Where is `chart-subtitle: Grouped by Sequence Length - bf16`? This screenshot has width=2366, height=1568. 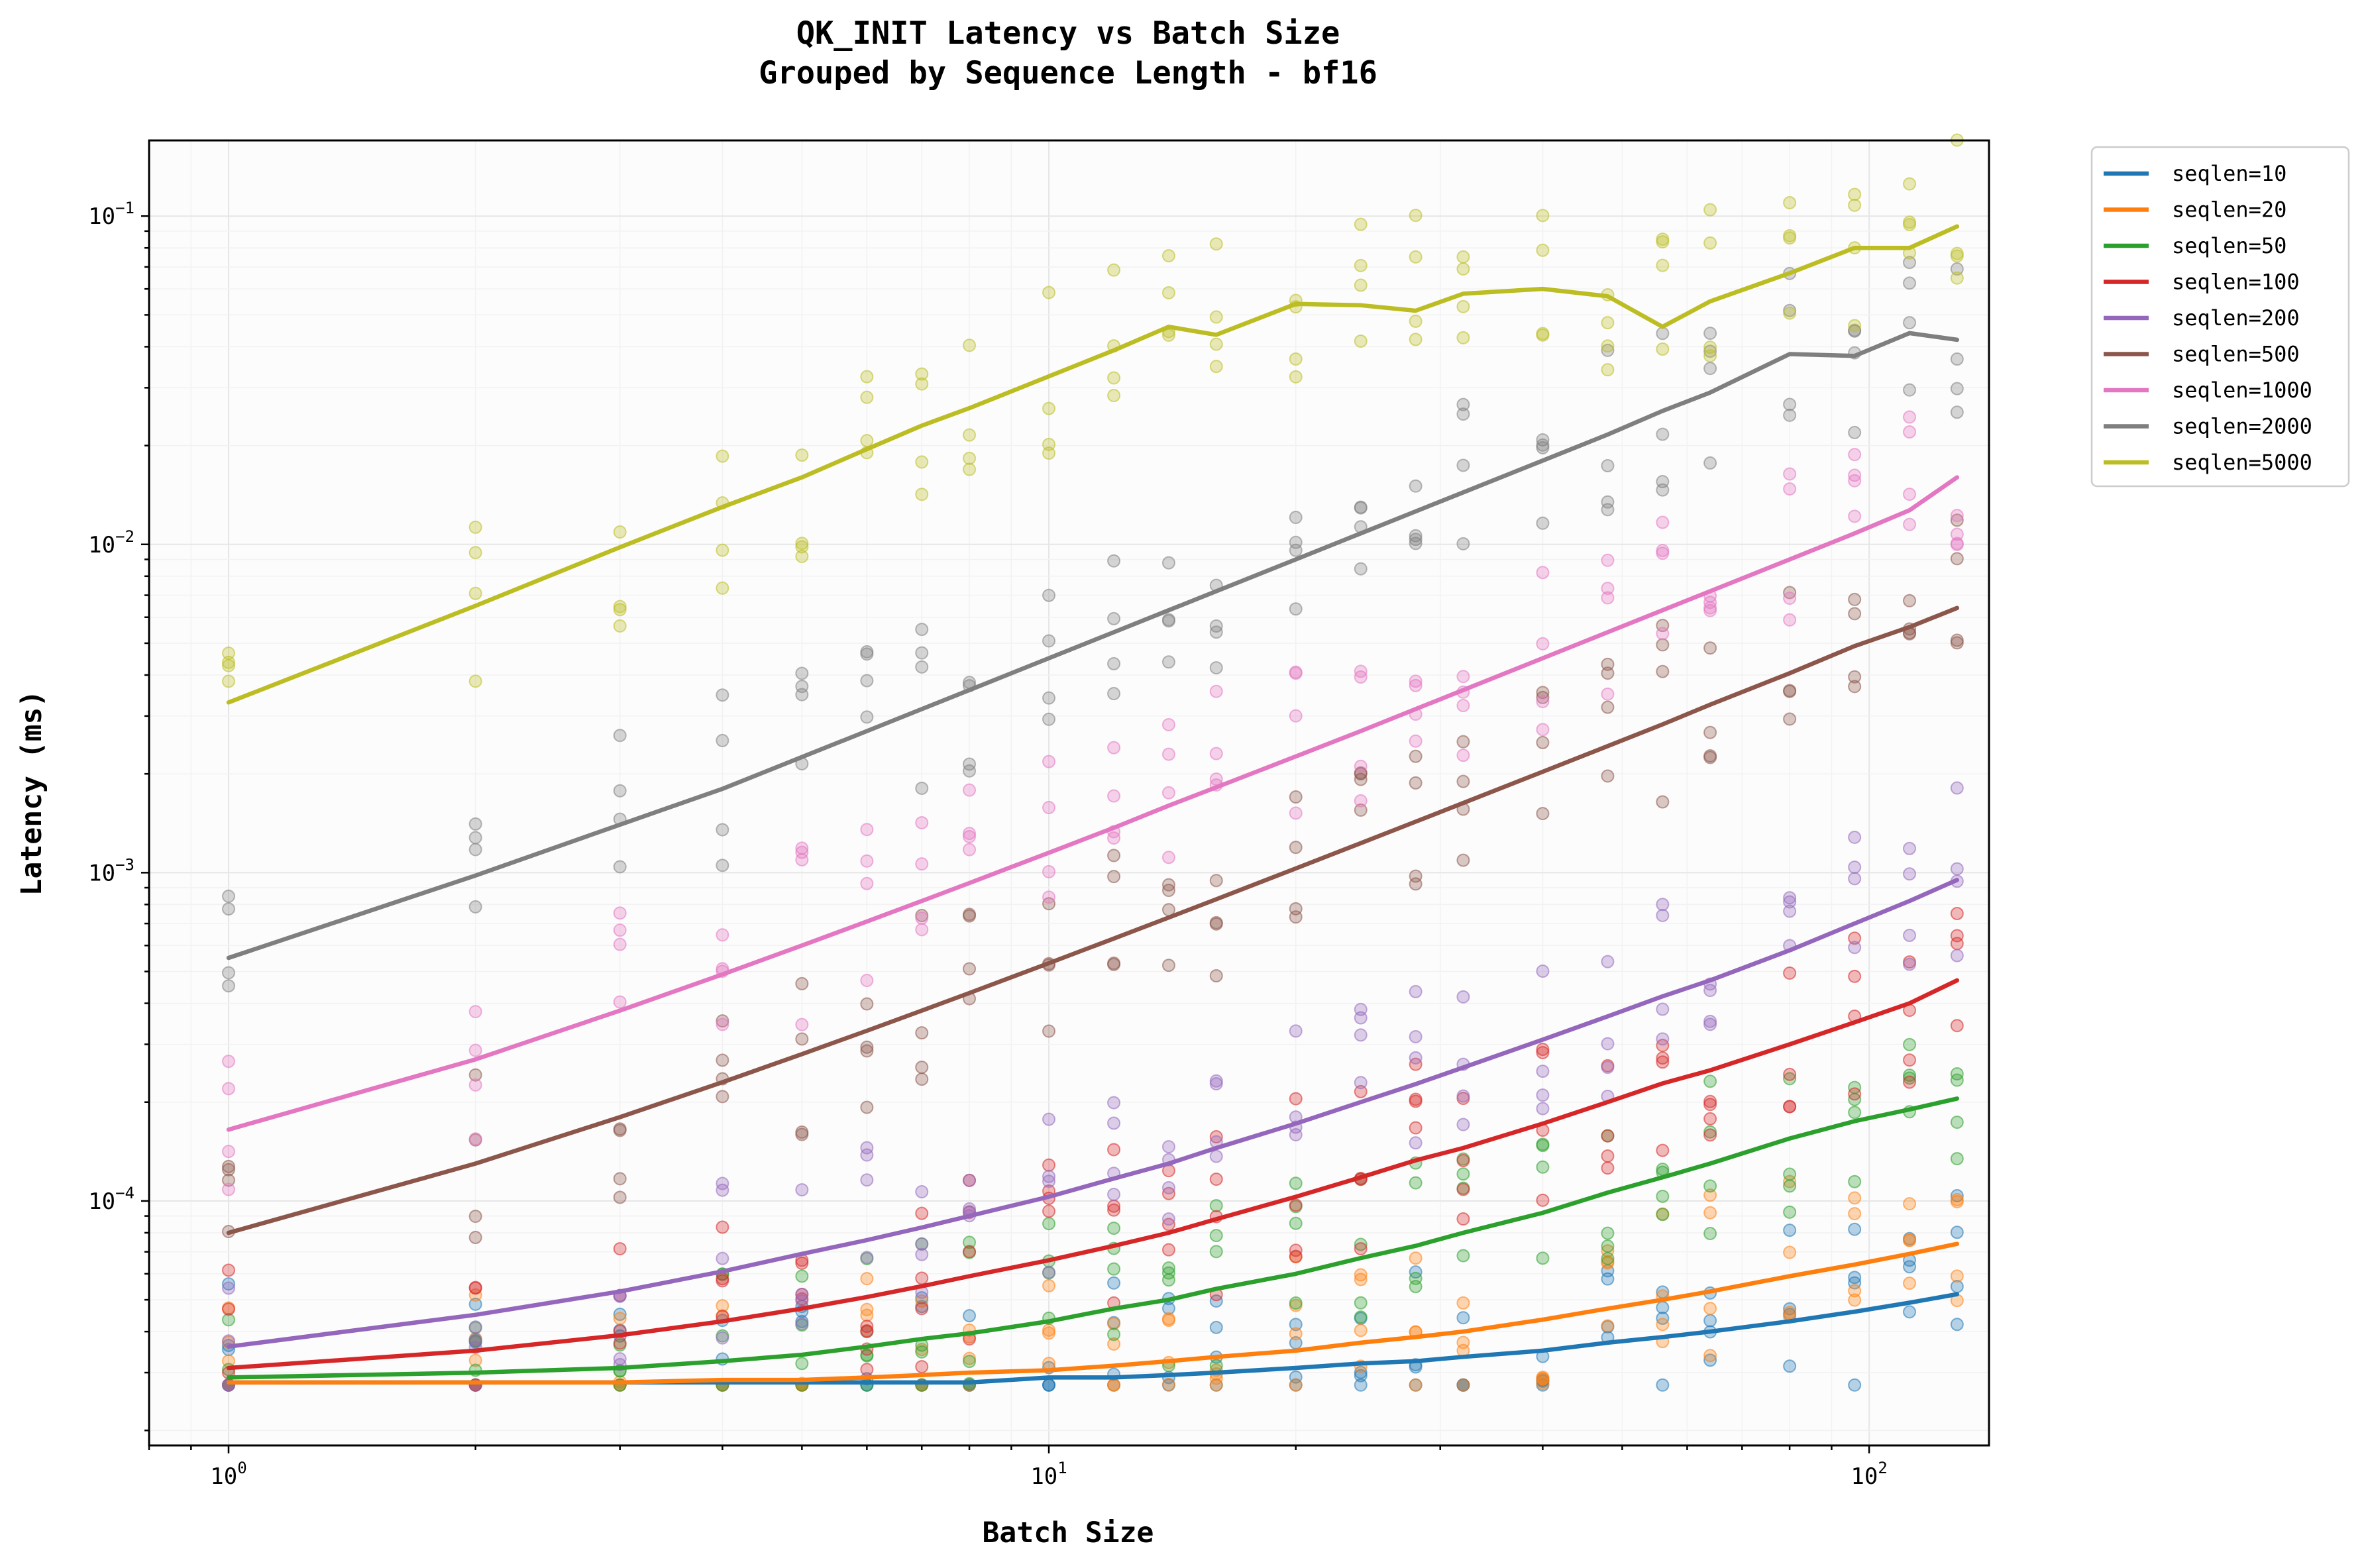 chart-subtitle: Grouped by Sequence Length - bf16 is located at coordinates (1068, 73).